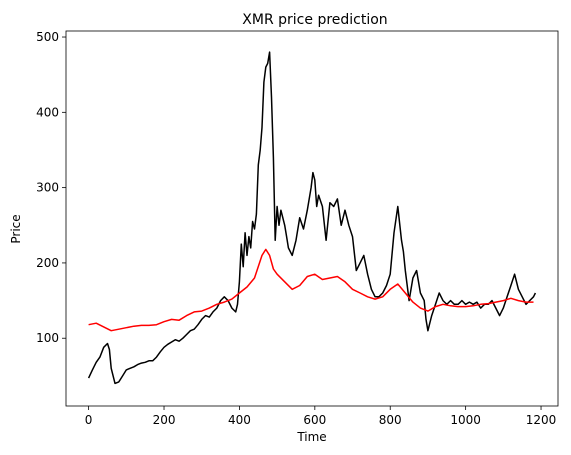  I want to click on x-tick-label: 800, so click(390, 420).